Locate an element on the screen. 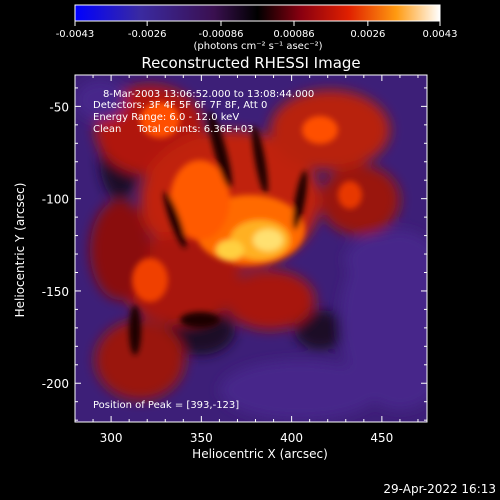  y-axis-label: Heliocentric Y (arcsec) is located at coordinates (20, 250).